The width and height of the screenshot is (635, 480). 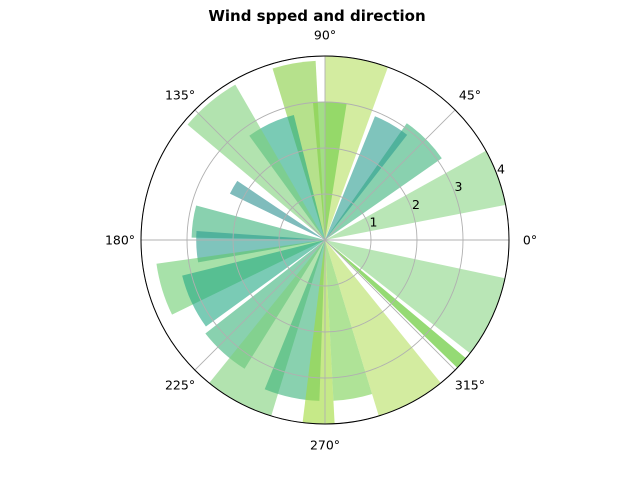 I want to click on theta-tick-label: 270°, so click(x=325, y=445).